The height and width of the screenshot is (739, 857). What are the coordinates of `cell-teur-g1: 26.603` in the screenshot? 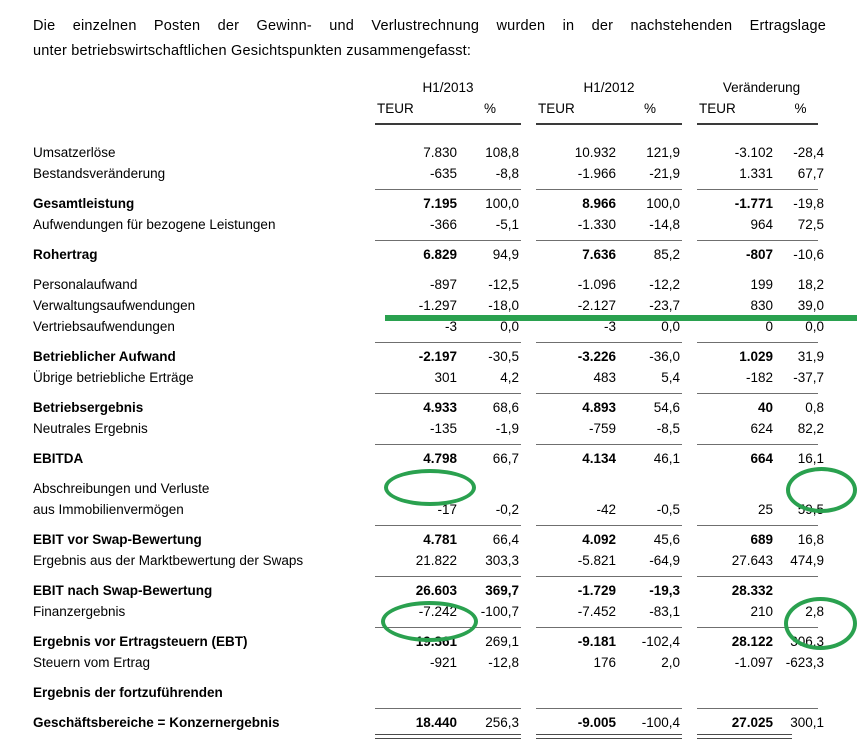 It's located at (436, 590).